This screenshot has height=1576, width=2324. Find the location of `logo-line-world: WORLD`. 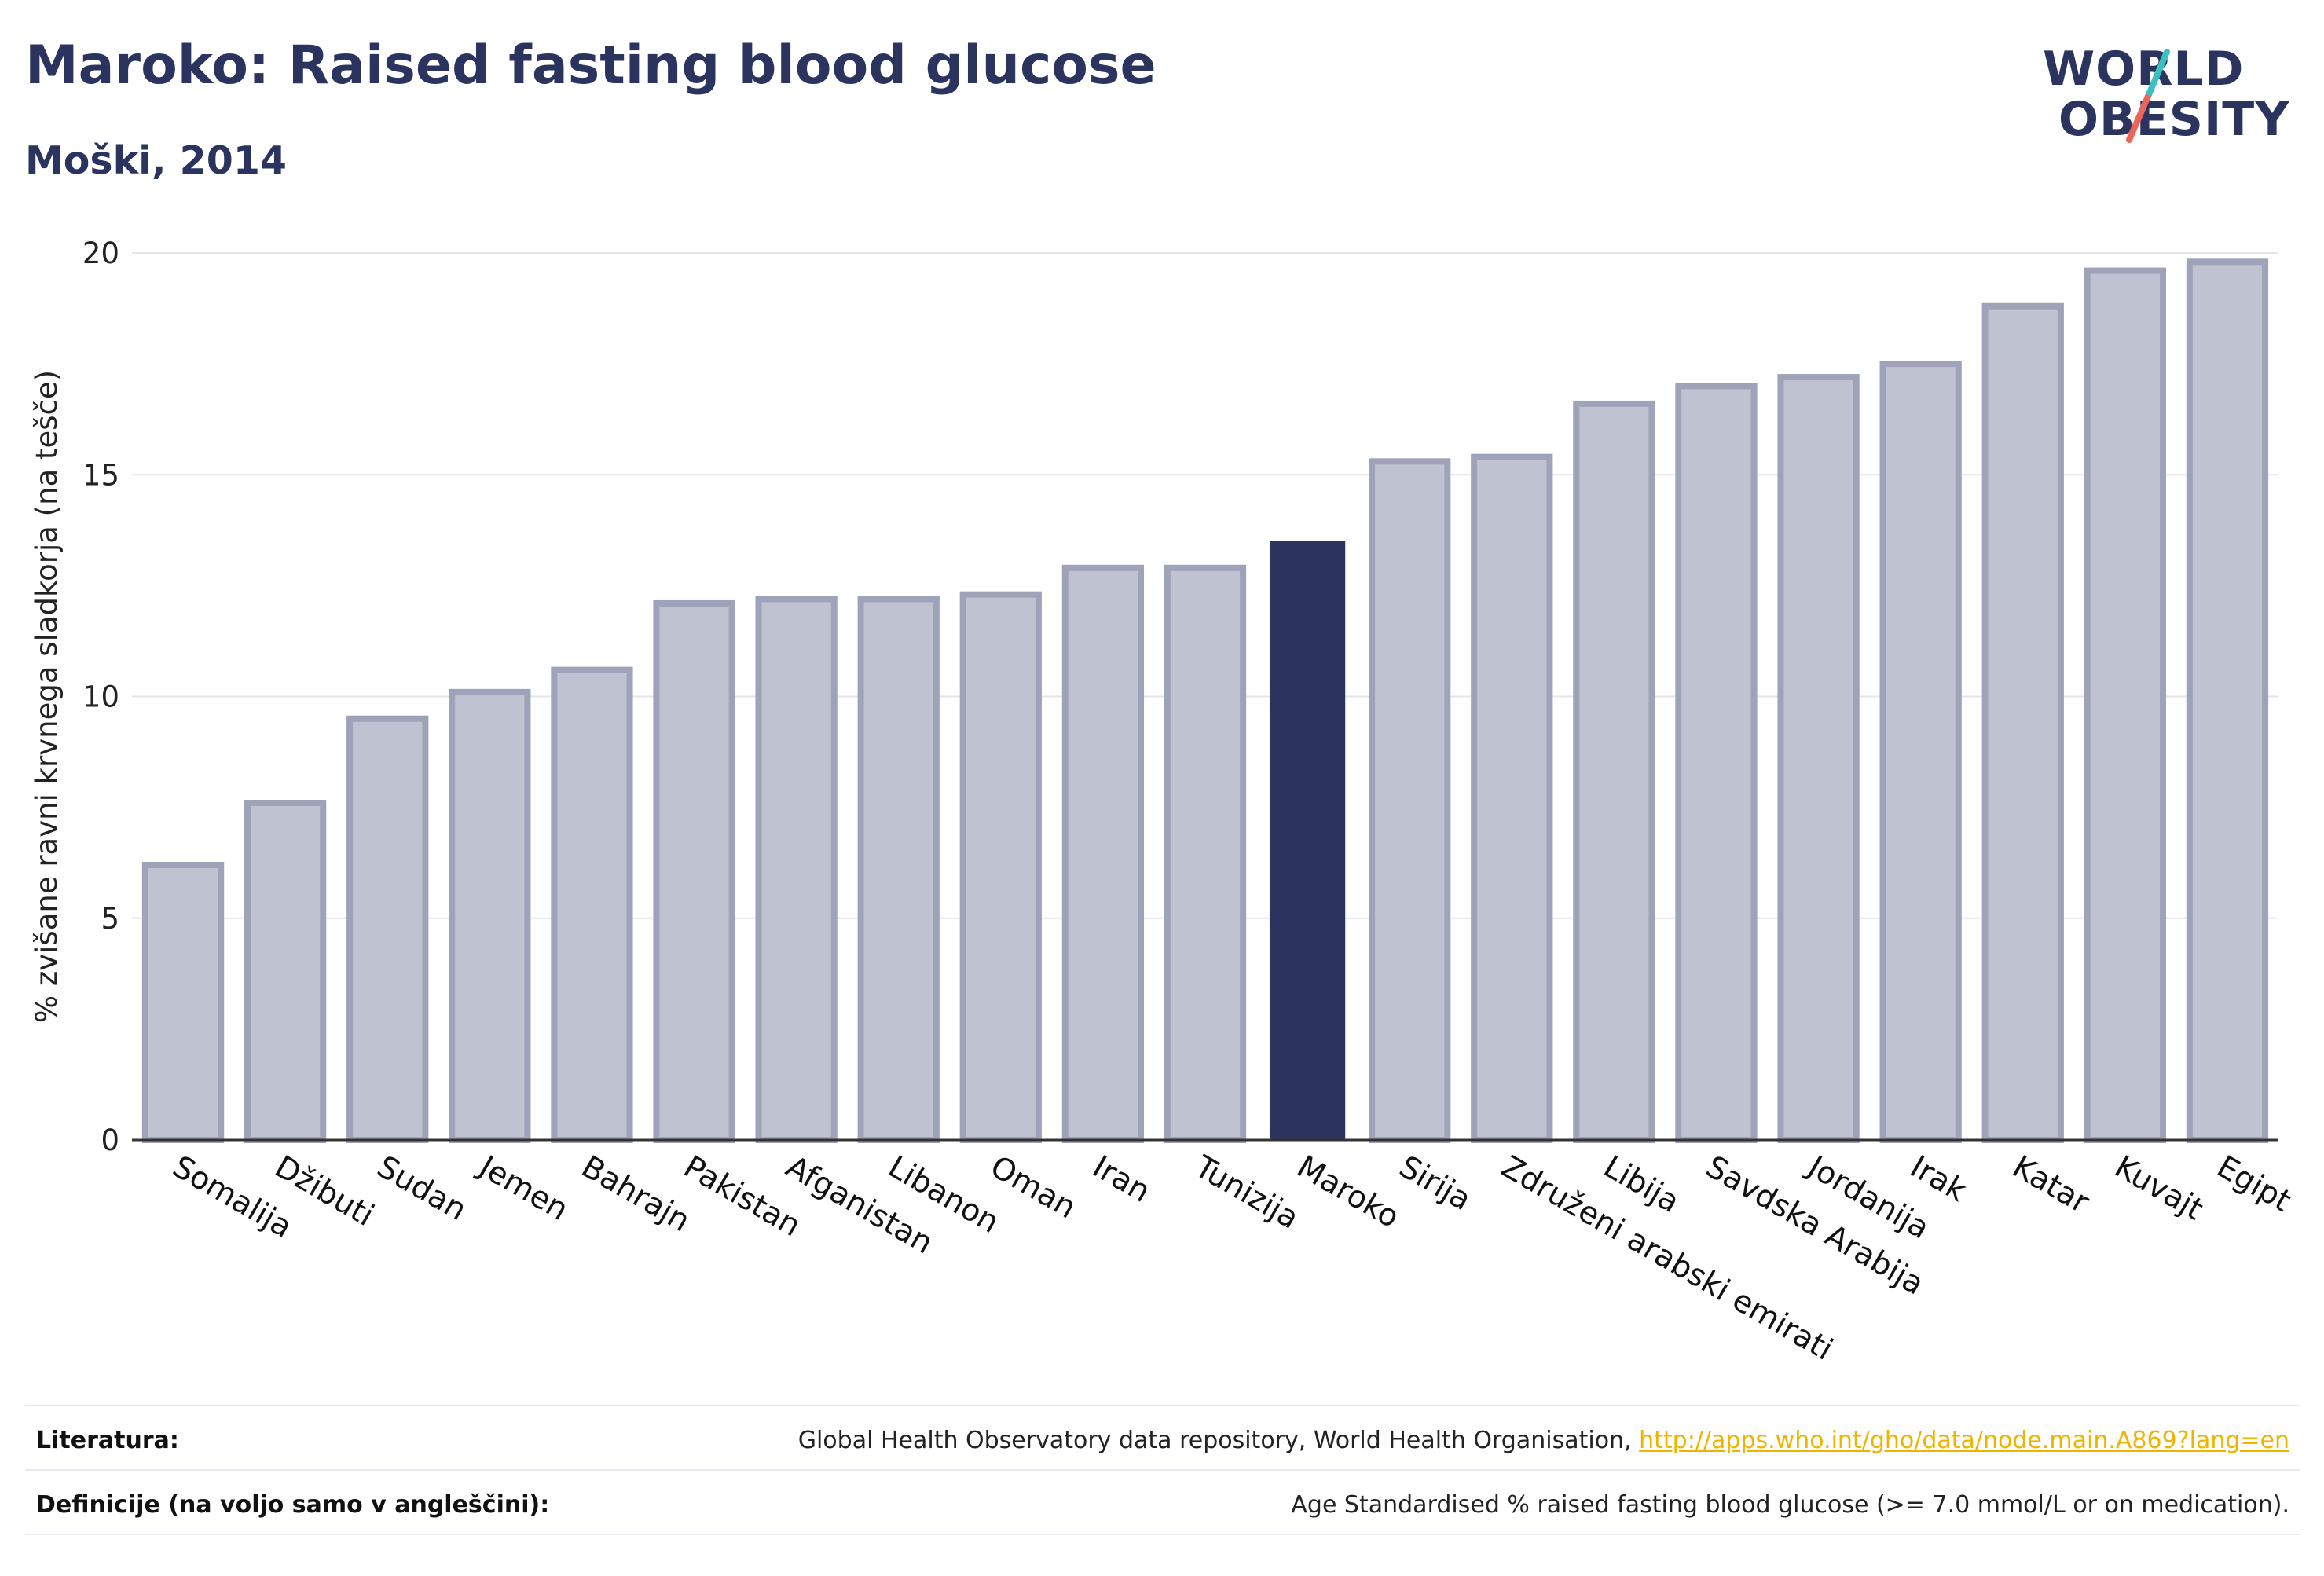

logo-line-world: WORLD is located at coordinates (2144, 69).